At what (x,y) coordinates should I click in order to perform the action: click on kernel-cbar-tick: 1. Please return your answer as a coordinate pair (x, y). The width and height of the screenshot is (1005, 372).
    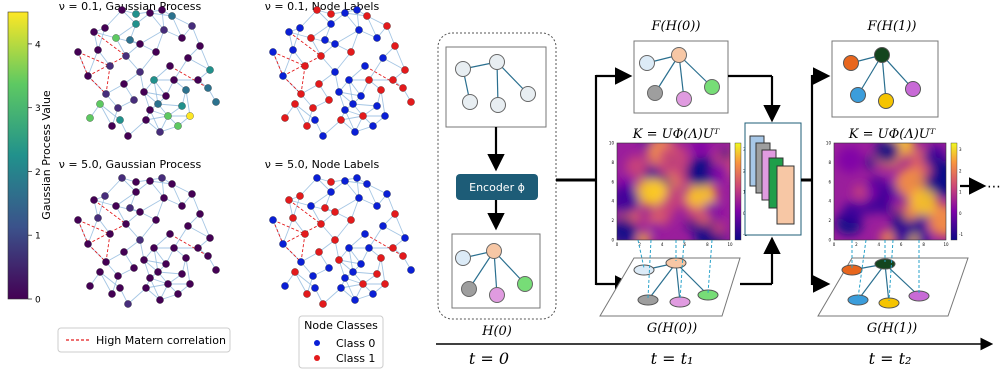
    Looking at the image, I should click on (960, 192).